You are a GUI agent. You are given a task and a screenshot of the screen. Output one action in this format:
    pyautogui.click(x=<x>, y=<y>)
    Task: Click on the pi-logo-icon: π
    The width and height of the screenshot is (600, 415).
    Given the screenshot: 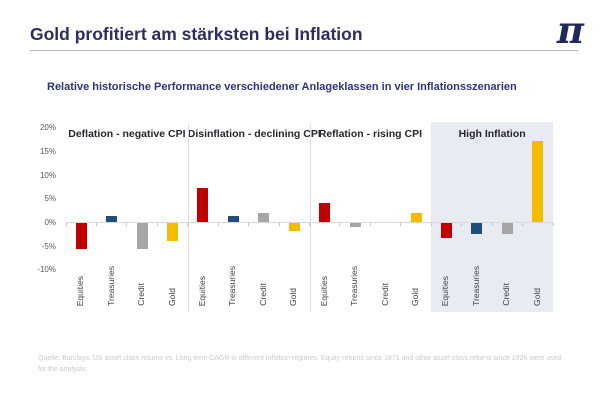 What is the action you would take?
    pyautogui.click(x=570, y=30)
    